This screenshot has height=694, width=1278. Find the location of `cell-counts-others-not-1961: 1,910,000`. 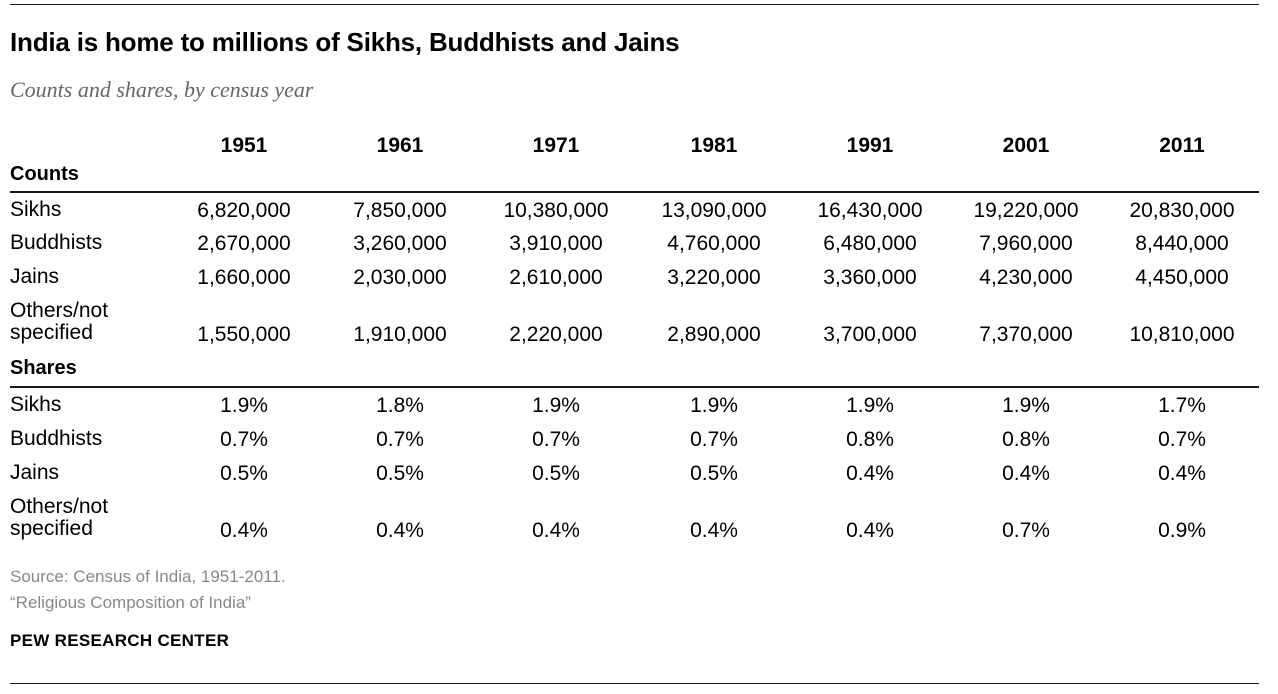

cell-counts-others-not-1961: 1,910,000 is located at coordinates (400, 334).